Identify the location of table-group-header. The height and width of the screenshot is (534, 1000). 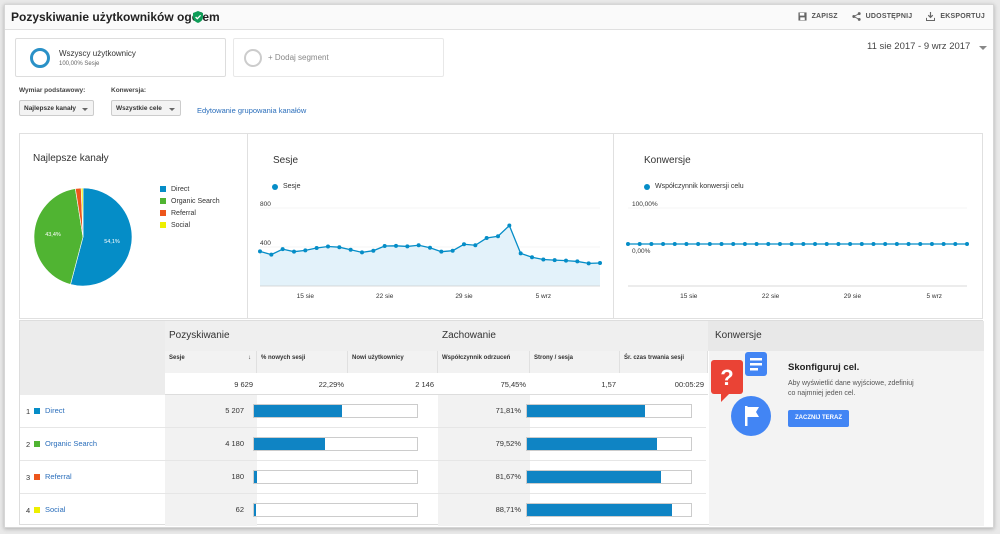
(436, 336).